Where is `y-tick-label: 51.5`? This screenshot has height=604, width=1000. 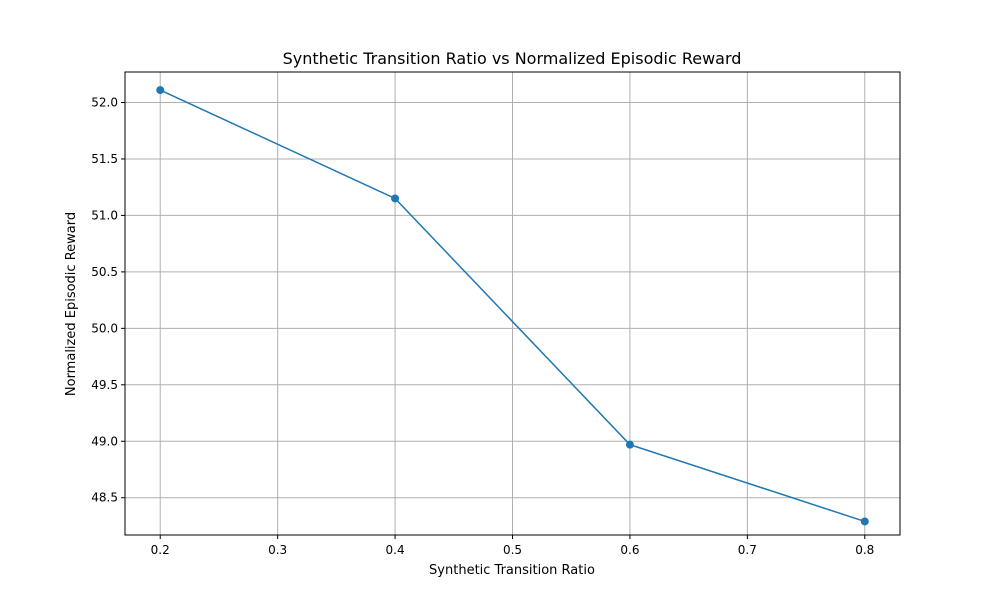 y-tick-label: 51.5 is located at coordinates (104, 159).